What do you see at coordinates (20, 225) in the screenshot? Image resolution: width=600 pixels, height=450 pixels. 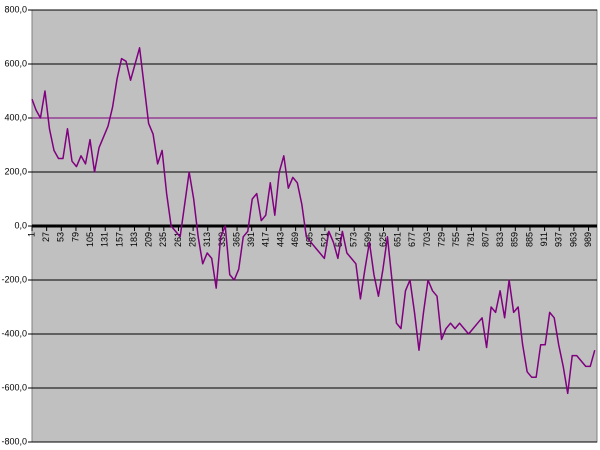 I see `y-tick-label: 0,0` at bounding box center [20, 225].